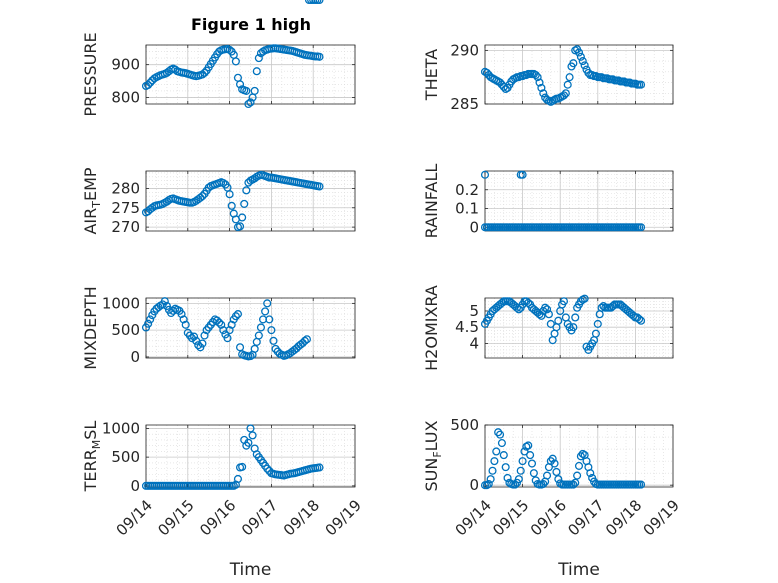  I want to click on y-tick-label: 270, so click(125, 227).